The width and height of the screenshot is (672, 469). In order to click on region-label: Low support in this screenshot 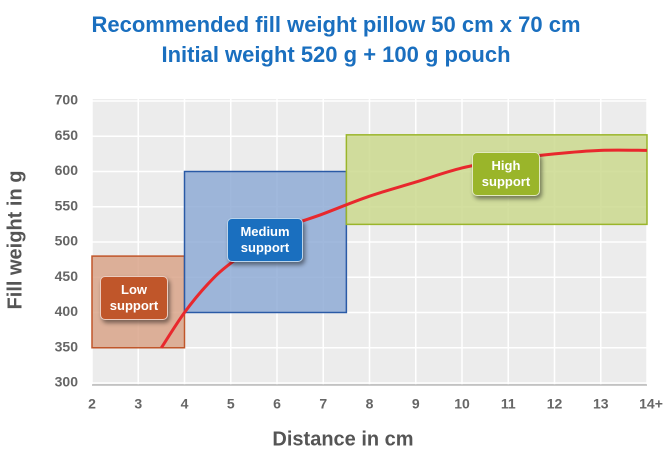, I will do `click(134, 298)`.